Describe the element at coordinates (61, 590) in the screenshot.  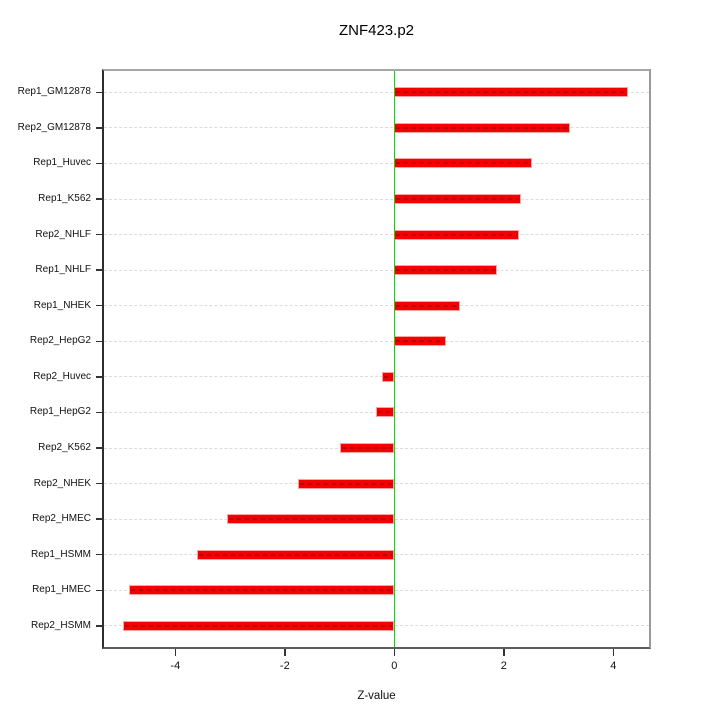
I see `y-axis-tick-label: Rep1_HMEC` at that location.